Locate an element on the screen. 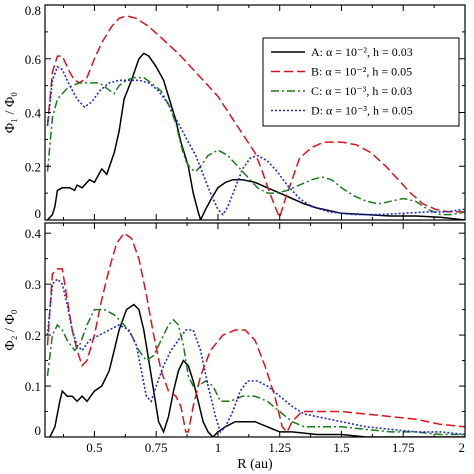  y-tick-label: 0.6 is located at coordinates (33, 59).